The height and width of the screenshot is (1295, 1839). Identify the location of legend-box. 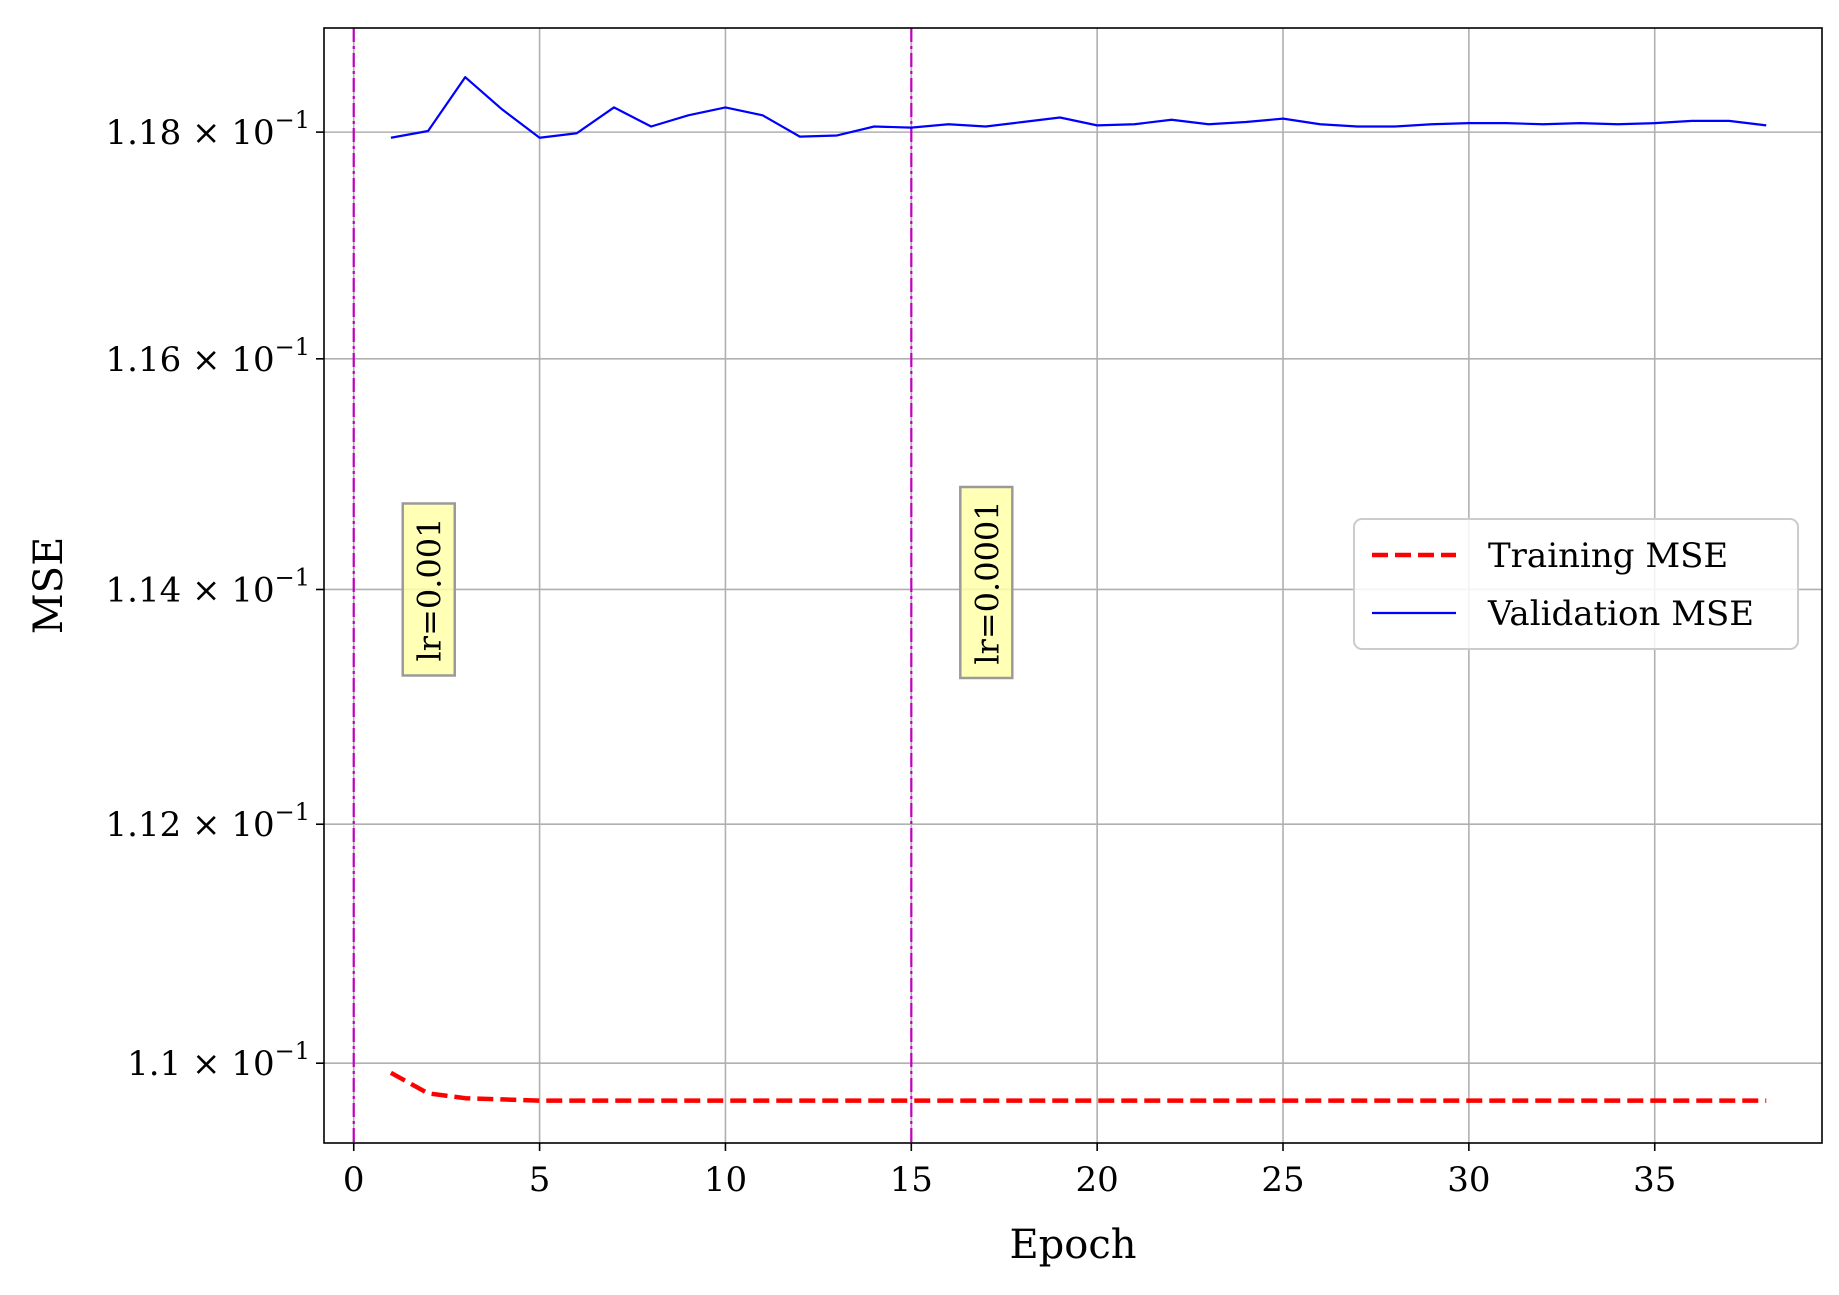
(1576, 584).